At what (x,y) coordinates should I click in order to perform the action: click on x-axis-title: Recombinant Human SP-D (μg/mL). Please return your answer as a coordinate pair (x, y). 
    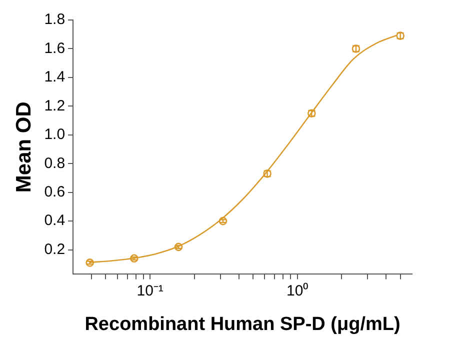
    Looking at the image, I should click on (242, 324).